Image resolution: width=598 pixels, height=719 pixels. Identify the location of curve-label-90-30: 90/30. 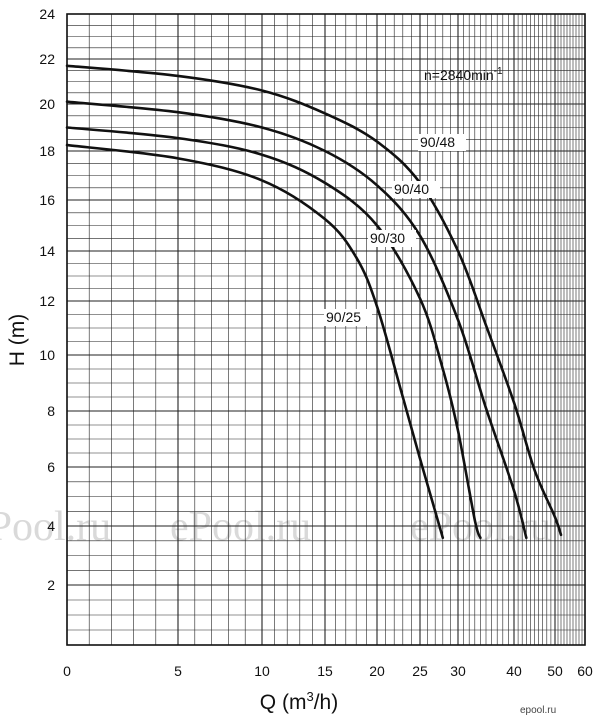
(387, 238).